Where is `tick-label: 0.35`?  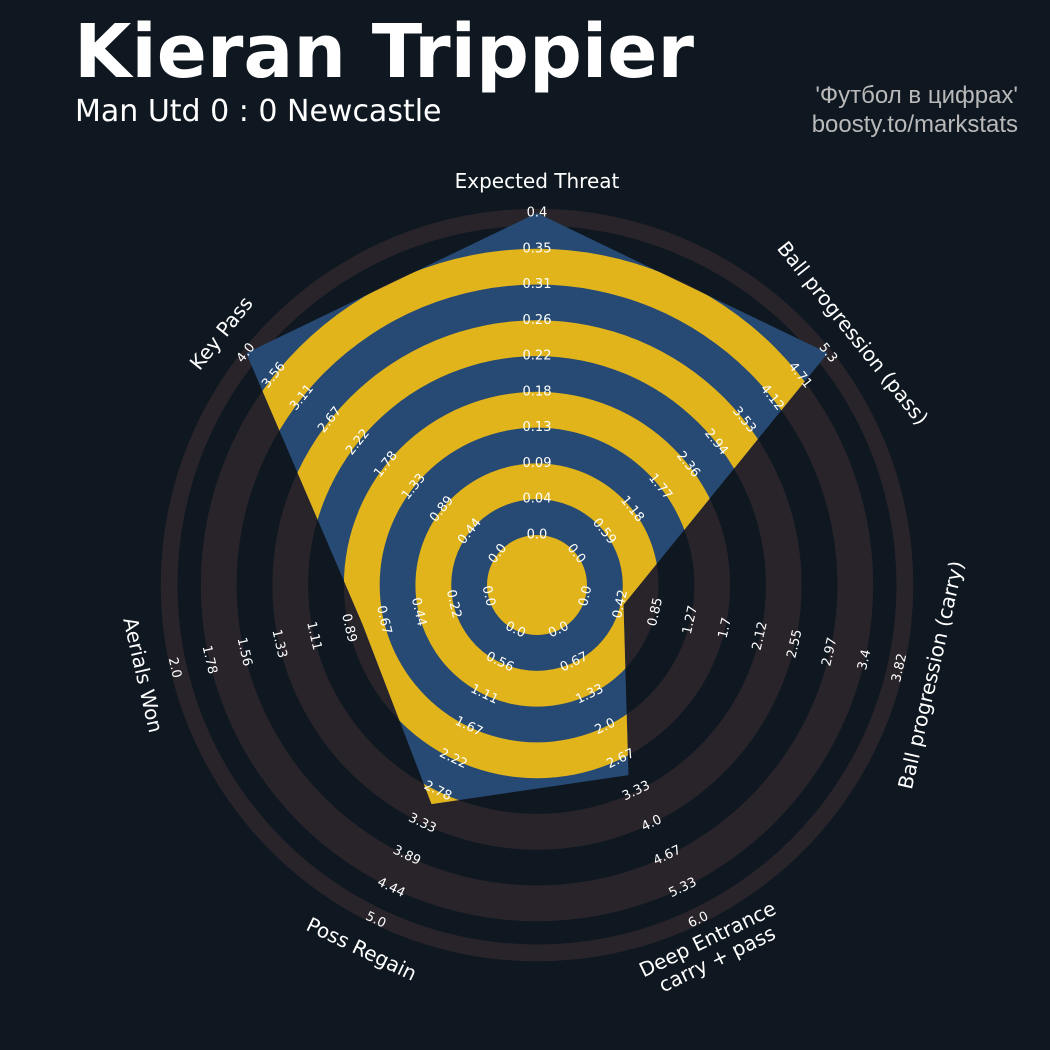
tick-label: 0.35 is located at coordinates (537, 248).